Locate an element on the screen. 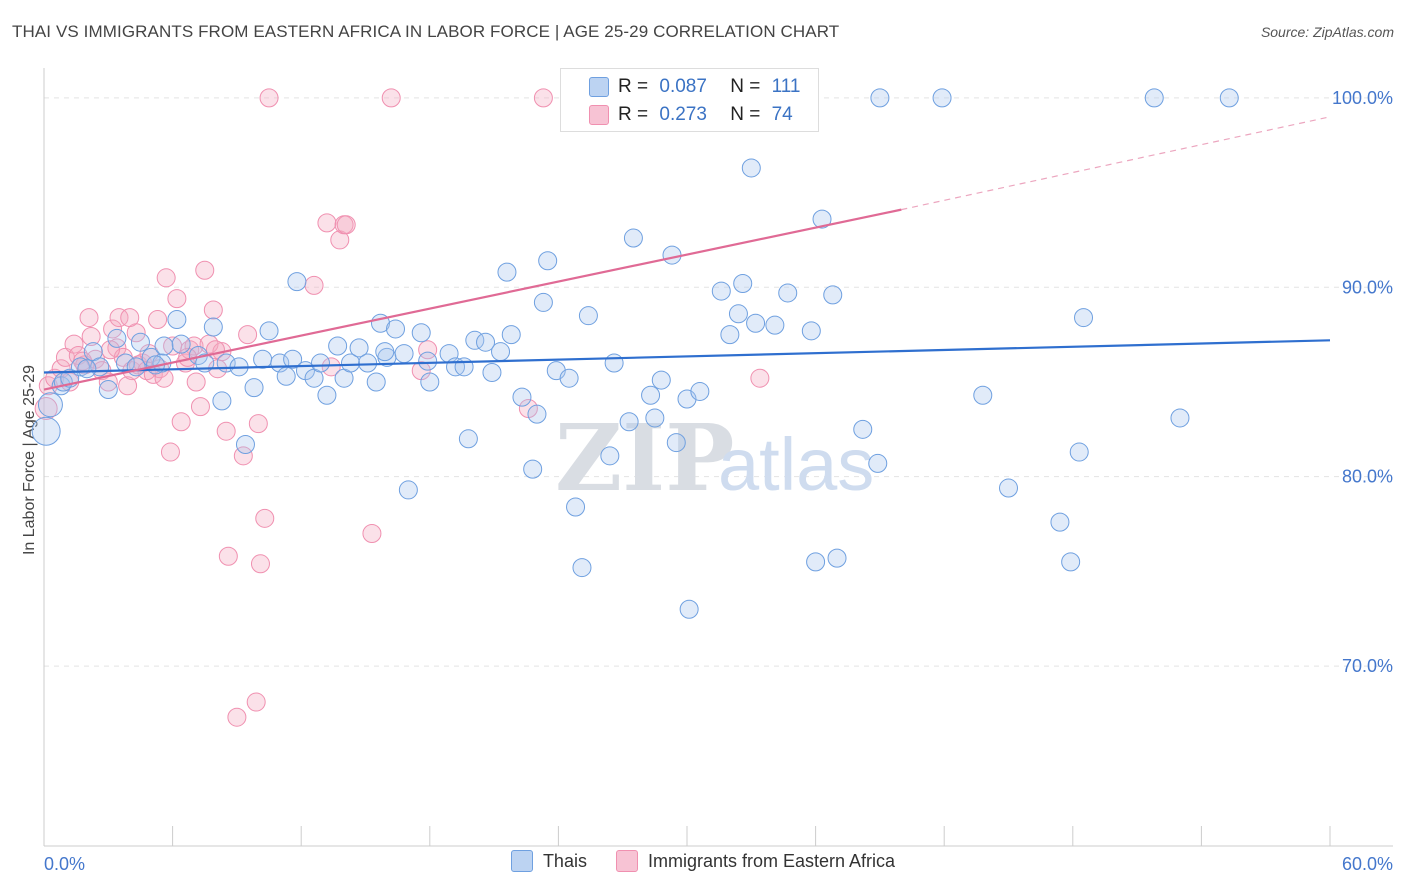  stats-swatch-immigrants is located at coordinates (599, 115).